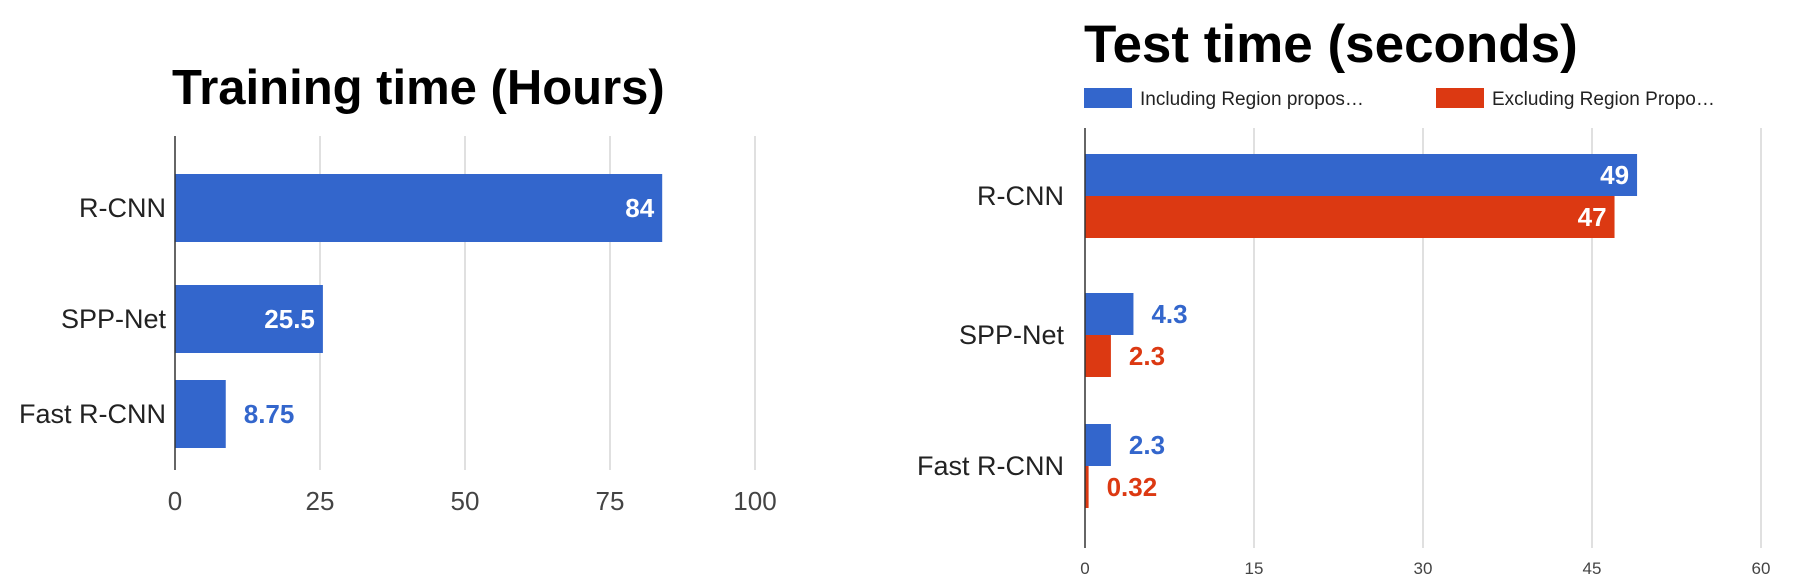 The image size is (1814, 587). What do you see at coordinates (418, 88) in the screenshot?
I see `training-chart-title: Training time (Hours)` at bounding box center [418, 88].